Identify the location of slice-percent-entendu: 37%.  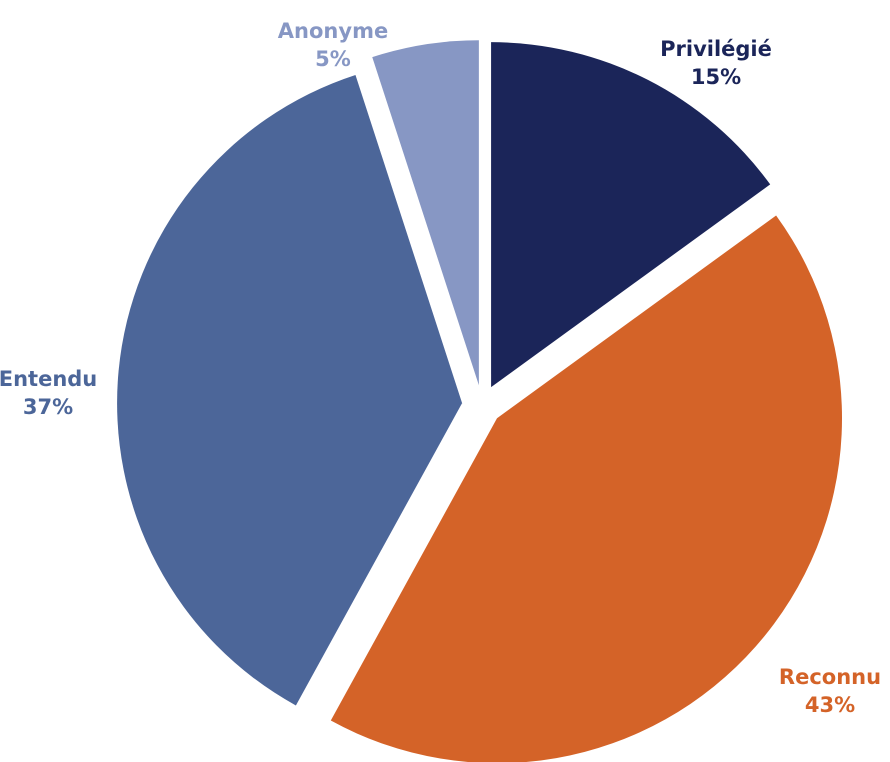
(48, 407).